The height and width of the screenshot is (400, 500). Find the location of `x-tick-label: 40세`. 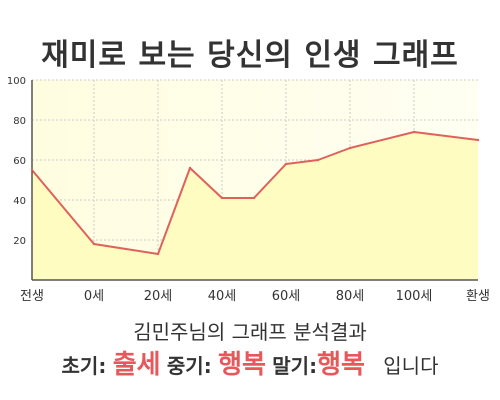

x-tick-label: 40세 is located at coordinates (222, 296).